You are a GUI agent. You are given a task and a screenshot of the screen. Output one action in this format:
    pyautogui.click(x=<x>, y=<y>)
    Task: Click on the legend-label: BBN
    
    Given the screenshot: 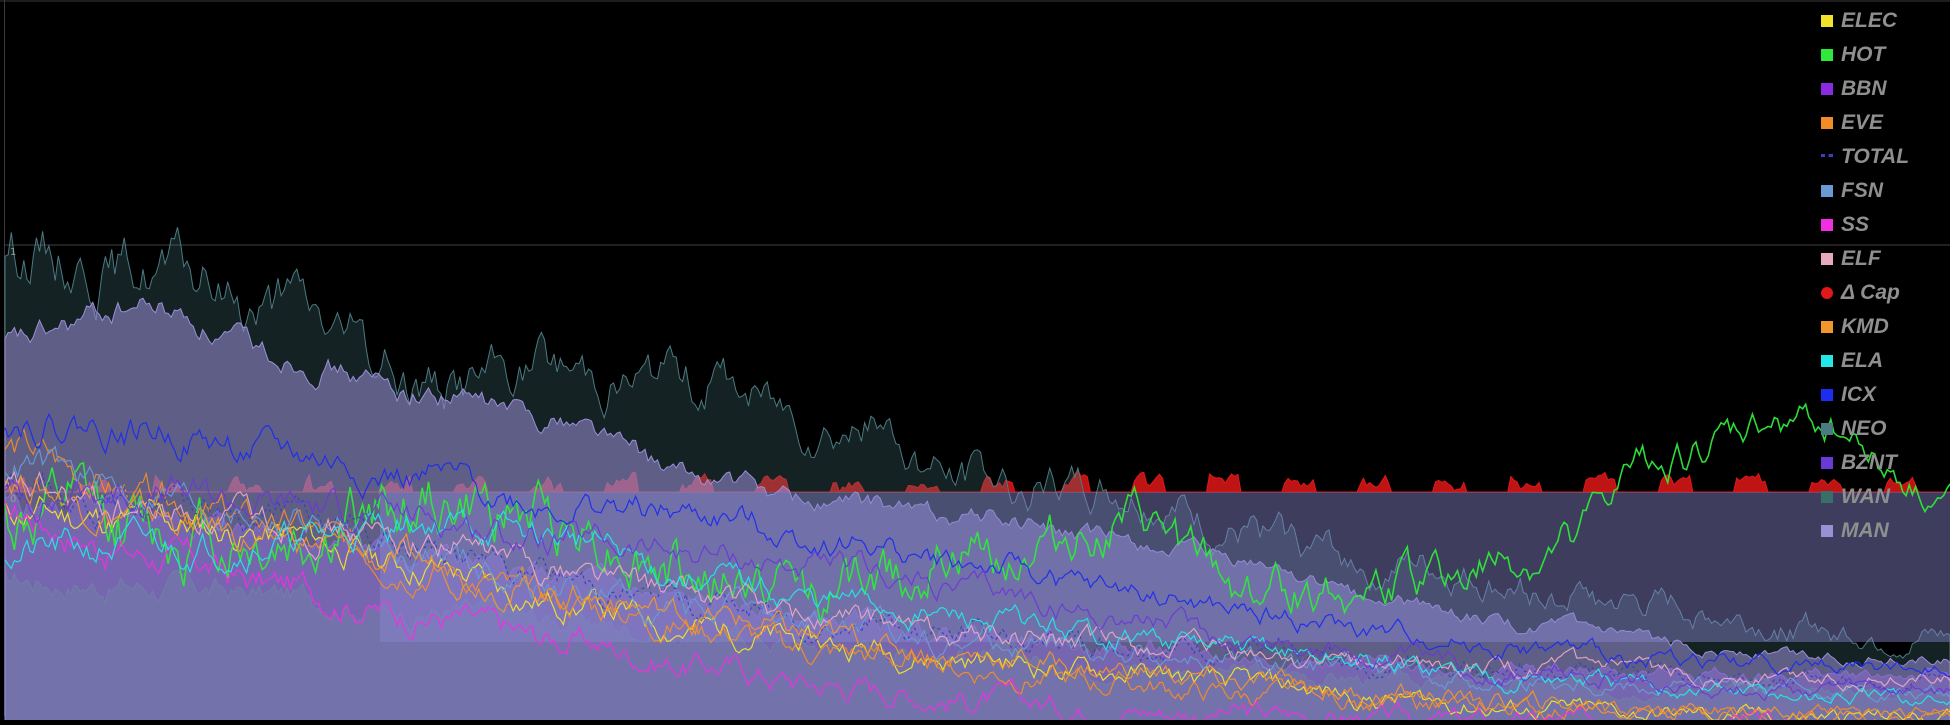 What is the action you would take?
    pyautogui.click(x=1864, y=88)
    